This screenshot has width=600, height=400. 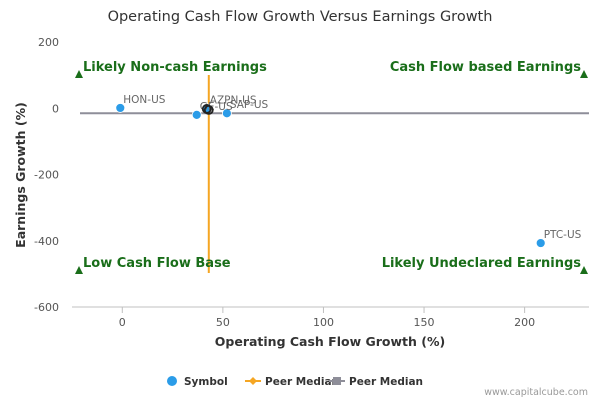 I want to click on data-point-ge-us, so click(x=196, y=114).